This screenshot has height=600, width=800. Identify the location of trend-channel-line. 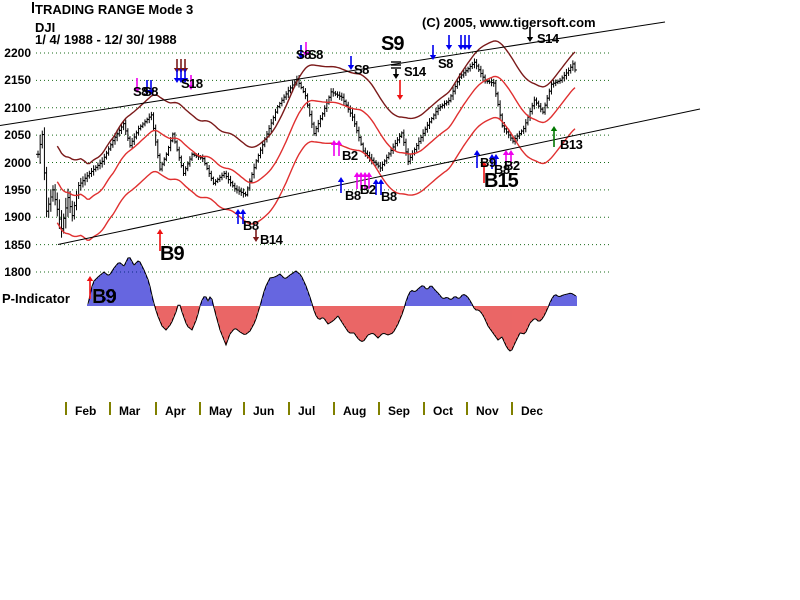
(333, 73).